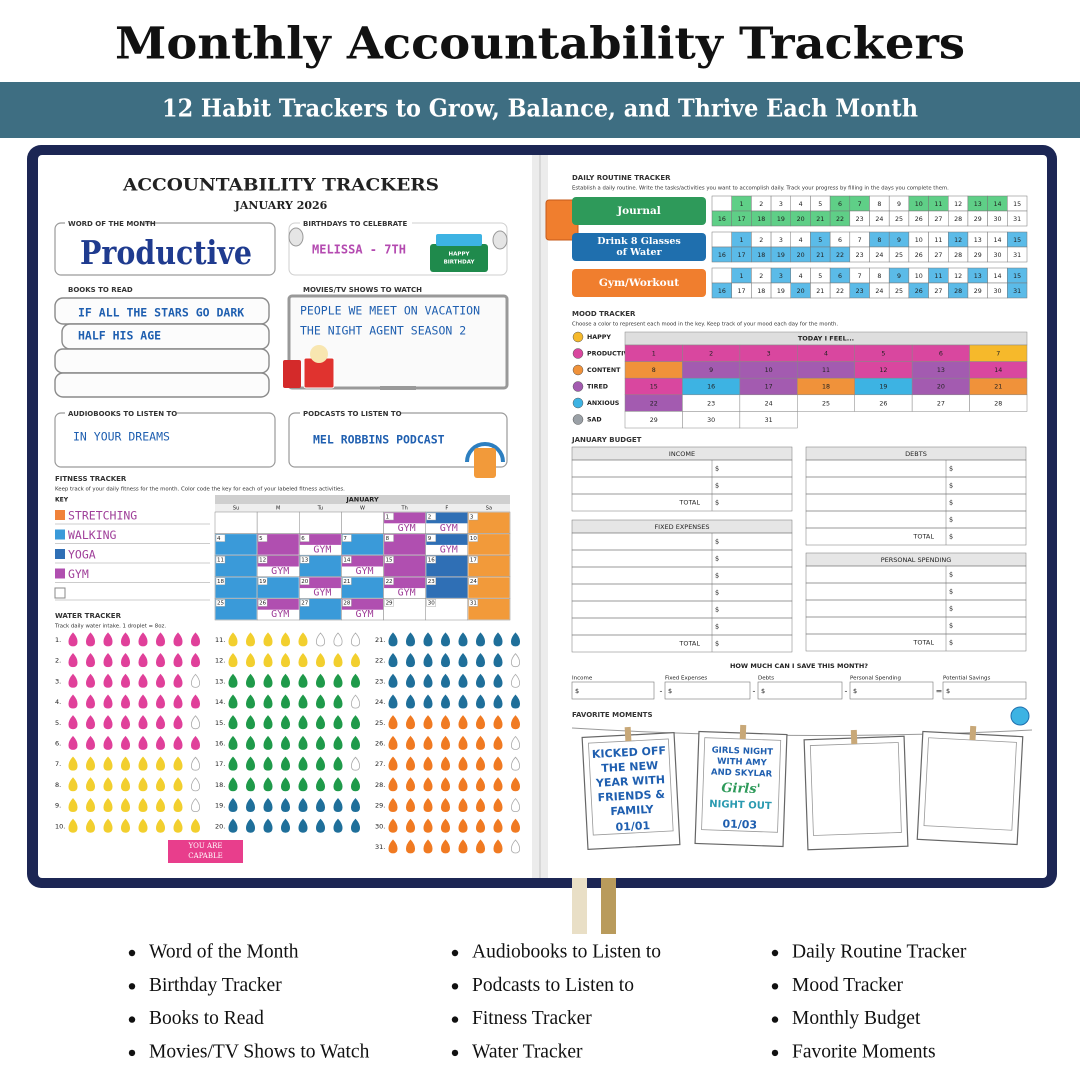 The width and height of the screenshot is (1080, 1080). Describe the element at coordinates (1017, 218) in the screenshot. I see `routine-cell` at that location.